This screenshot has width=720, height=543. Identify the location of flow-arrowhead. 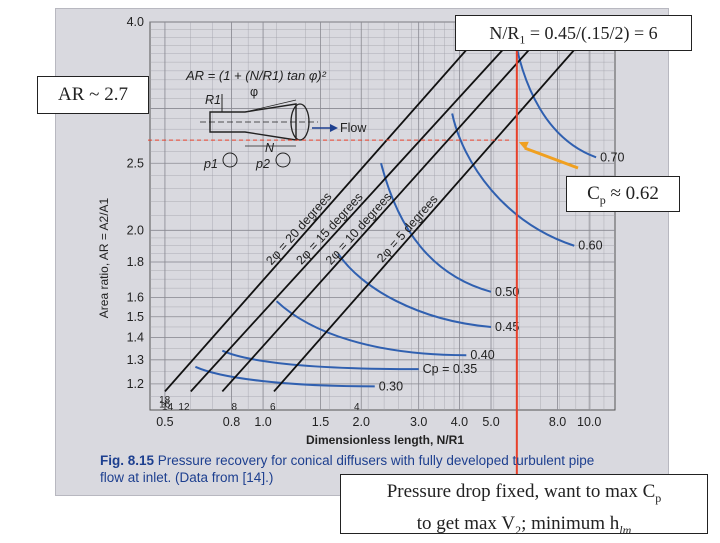
(334, 128).